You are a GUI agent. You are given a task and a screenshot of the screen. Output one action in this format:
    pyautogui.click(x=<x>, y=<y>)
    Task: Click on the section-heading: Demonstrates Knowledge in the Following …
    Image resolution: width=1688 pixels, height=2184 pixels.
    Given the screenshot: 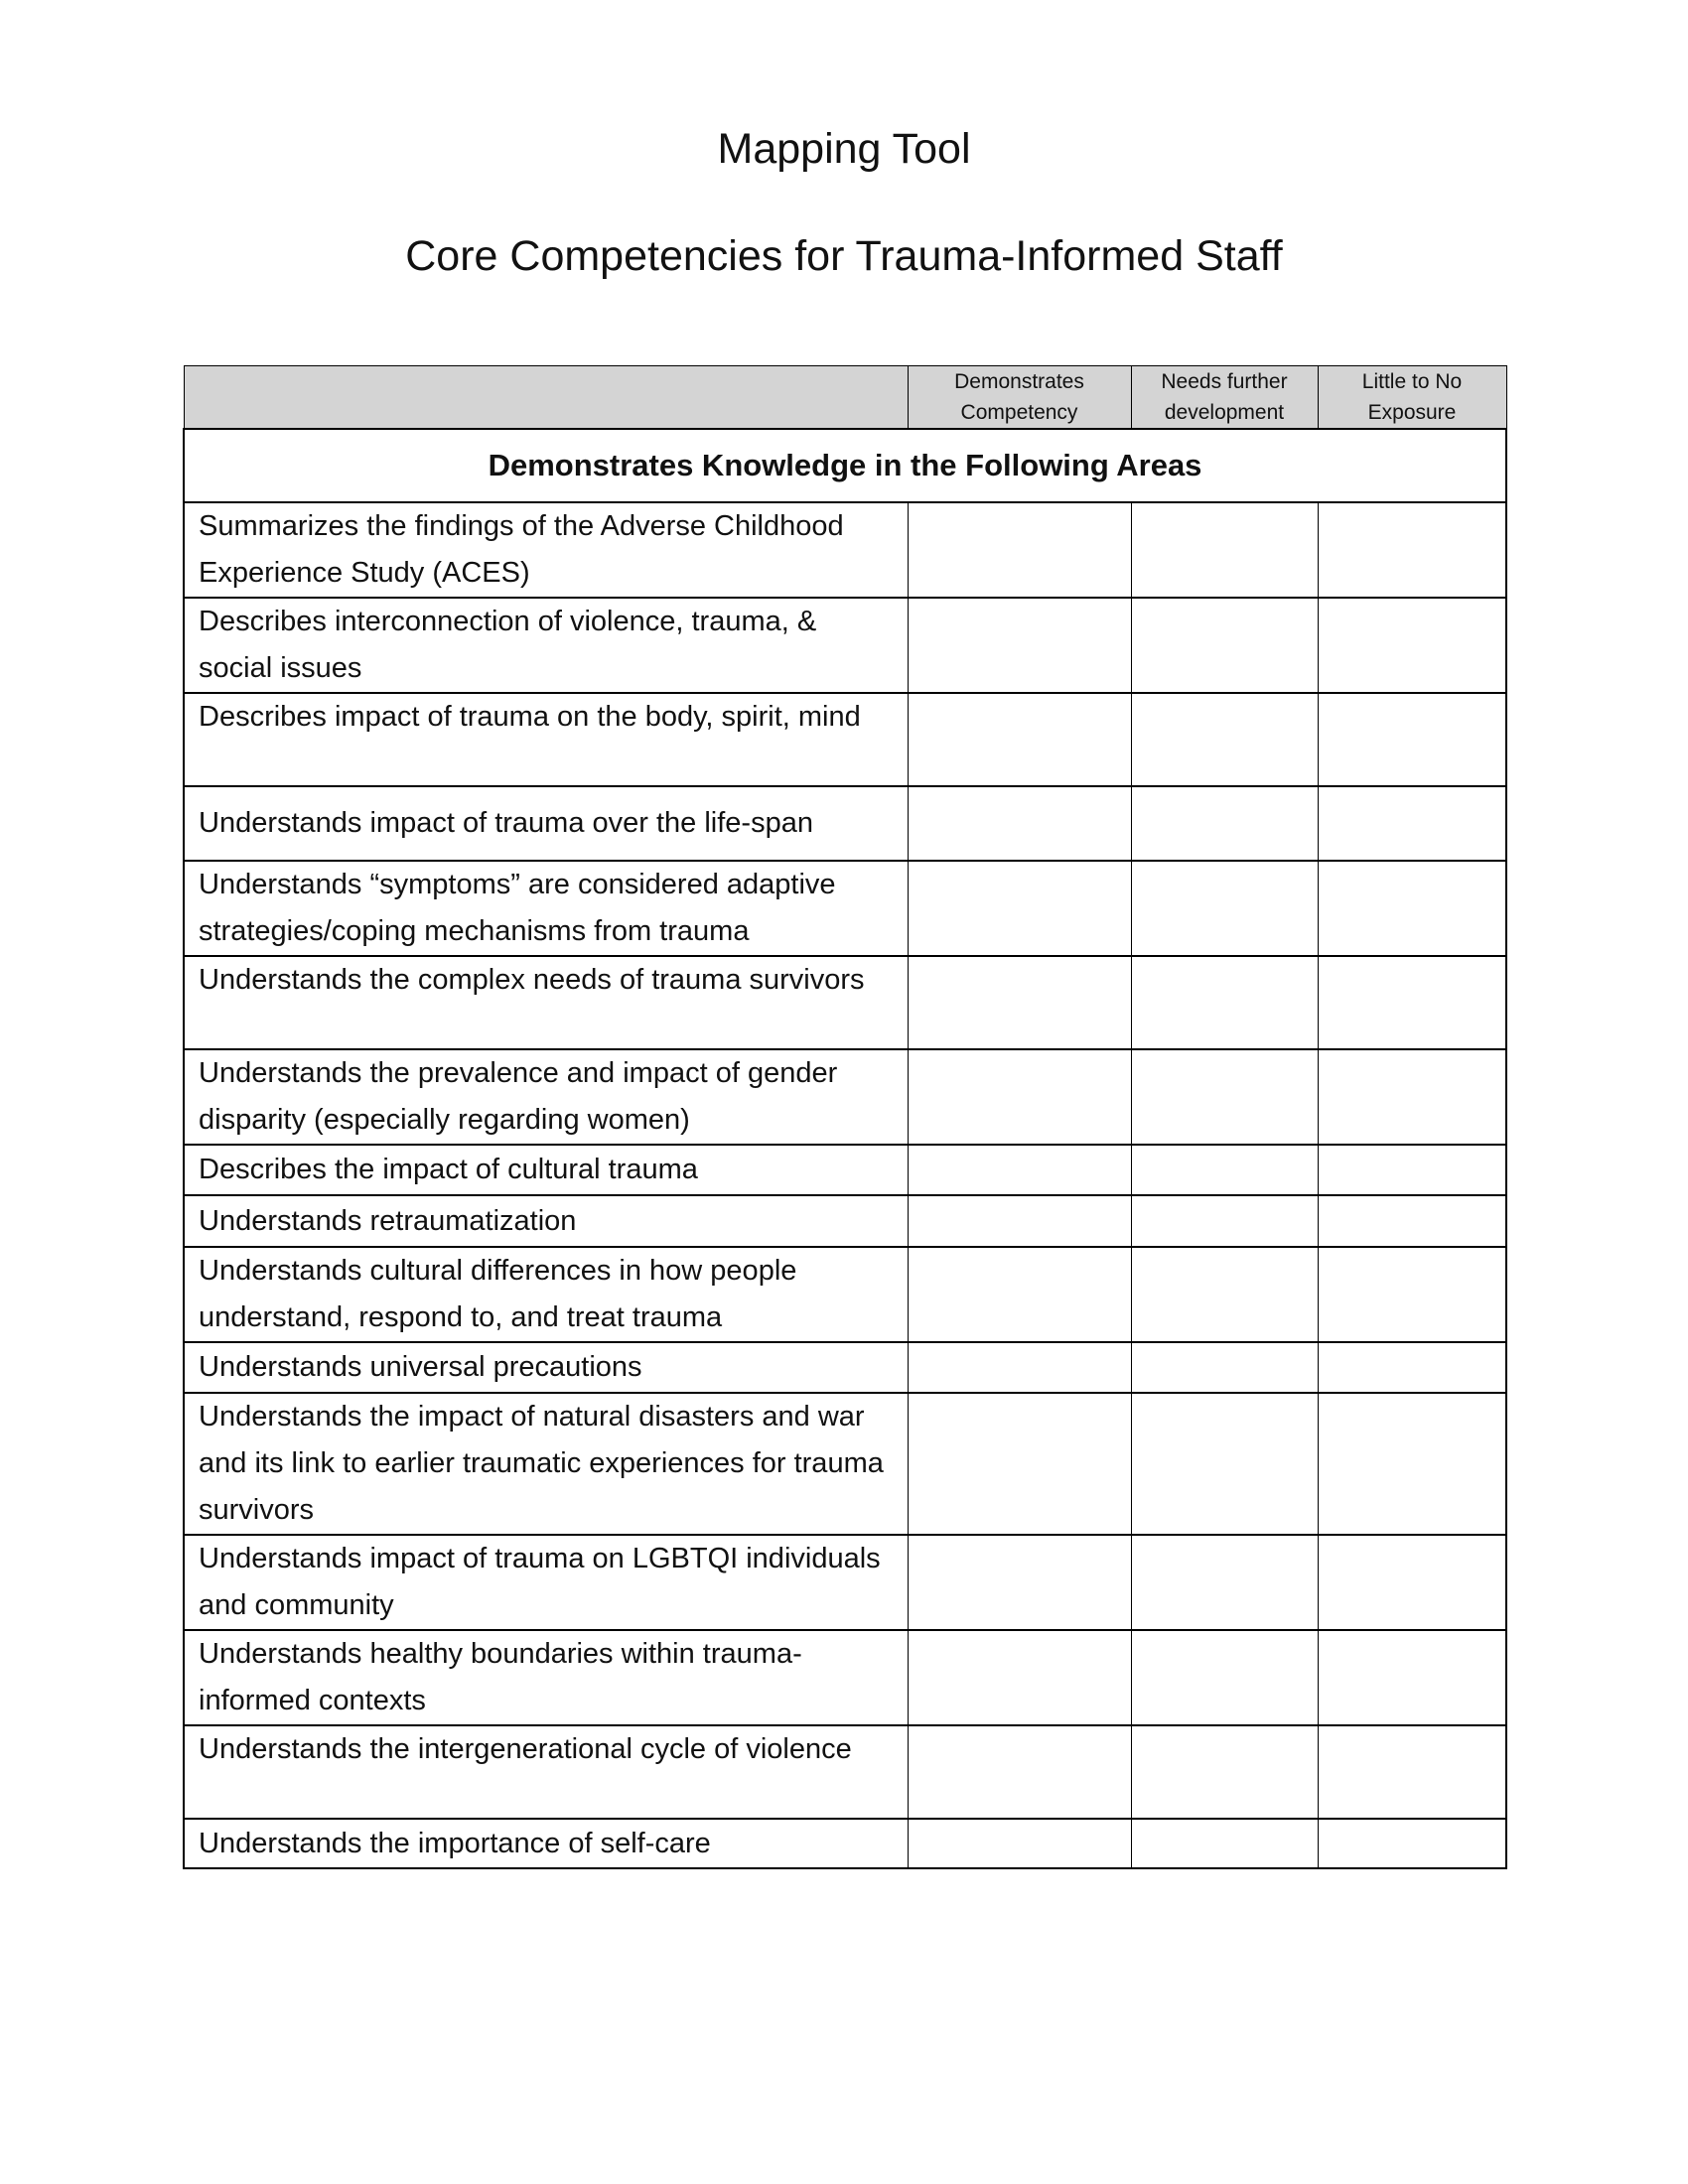 What is the action you would take?
    pyautogui.click(x=845, y=465)
    